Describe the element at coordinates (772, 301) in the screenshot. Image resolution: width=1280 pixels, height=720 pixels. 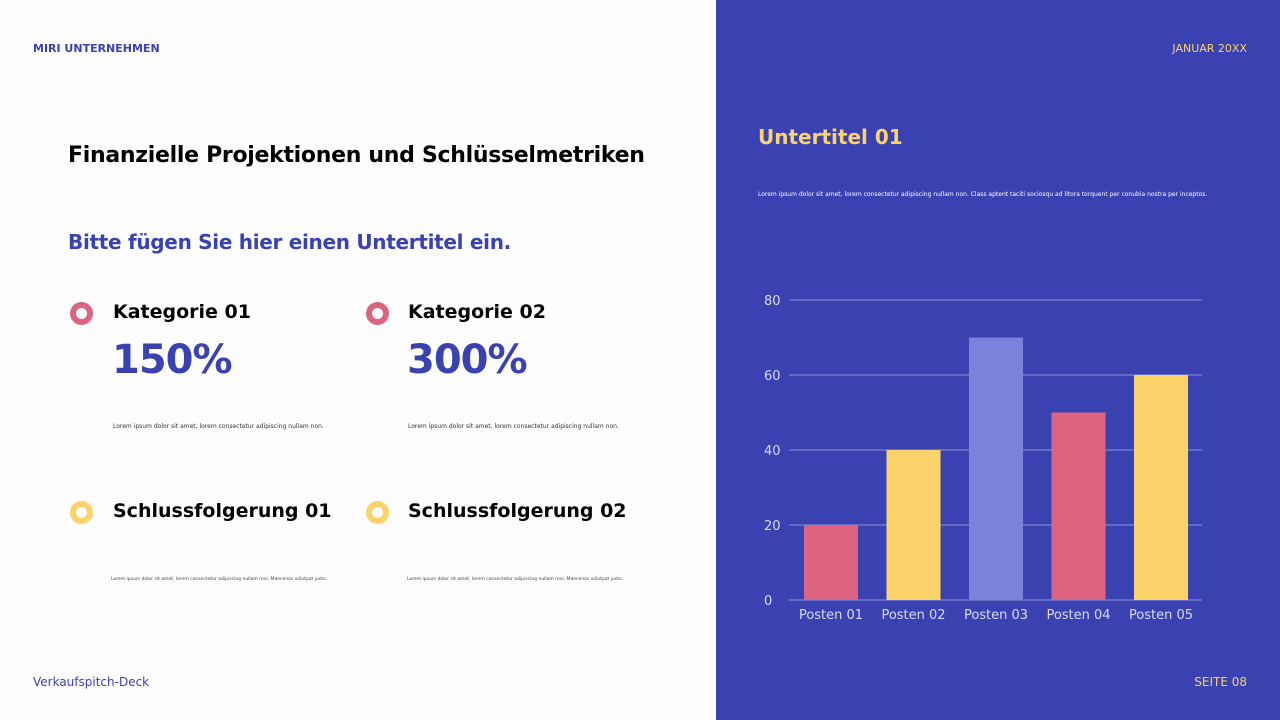
I see `y-tick-label: 80` at that location.